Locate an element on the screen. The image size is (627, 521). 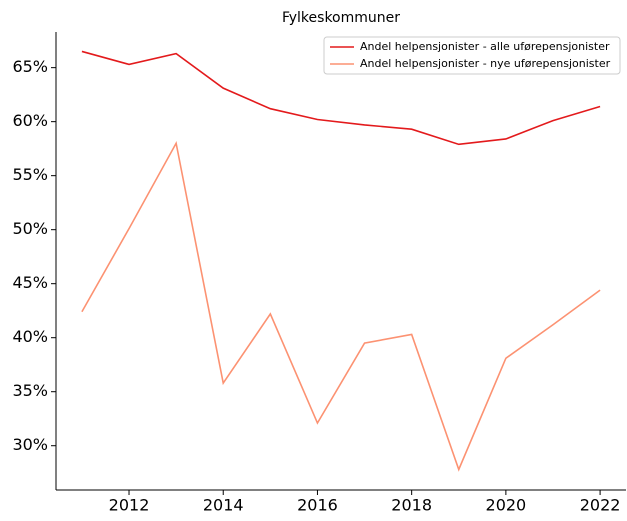
y-tick-label: 40% is located at coordinates (30, 336).